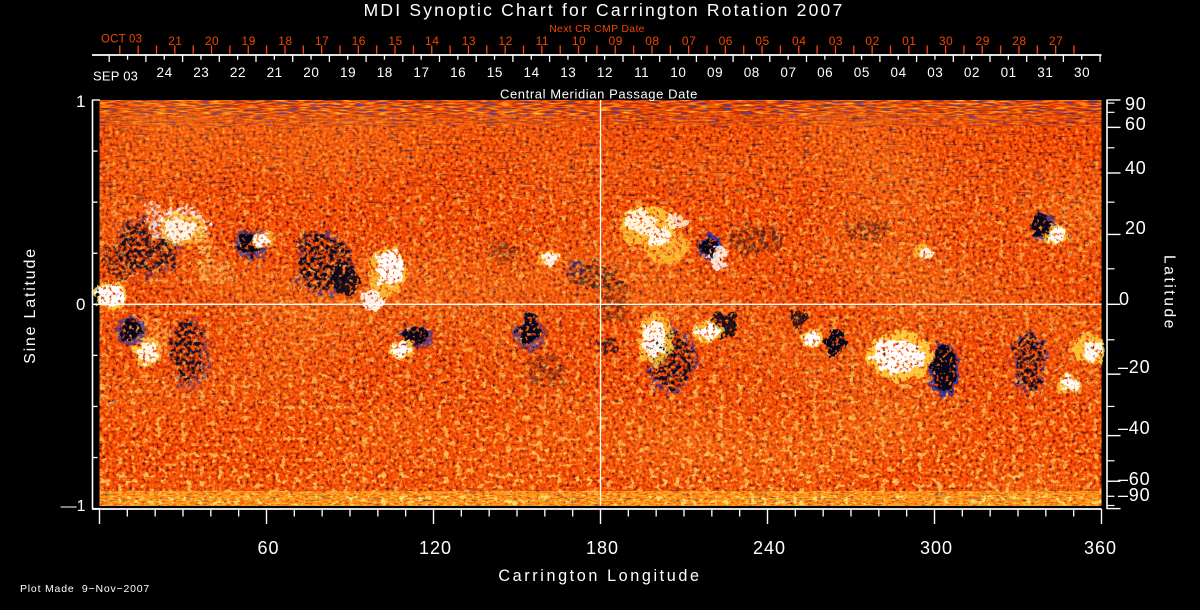 This screenshot has width=1200, height=610. What do you see at coordinates (597, 29) in the screenshot?
I see `svg-text: Next CR CMP Date` at bounding box center [597, 29].